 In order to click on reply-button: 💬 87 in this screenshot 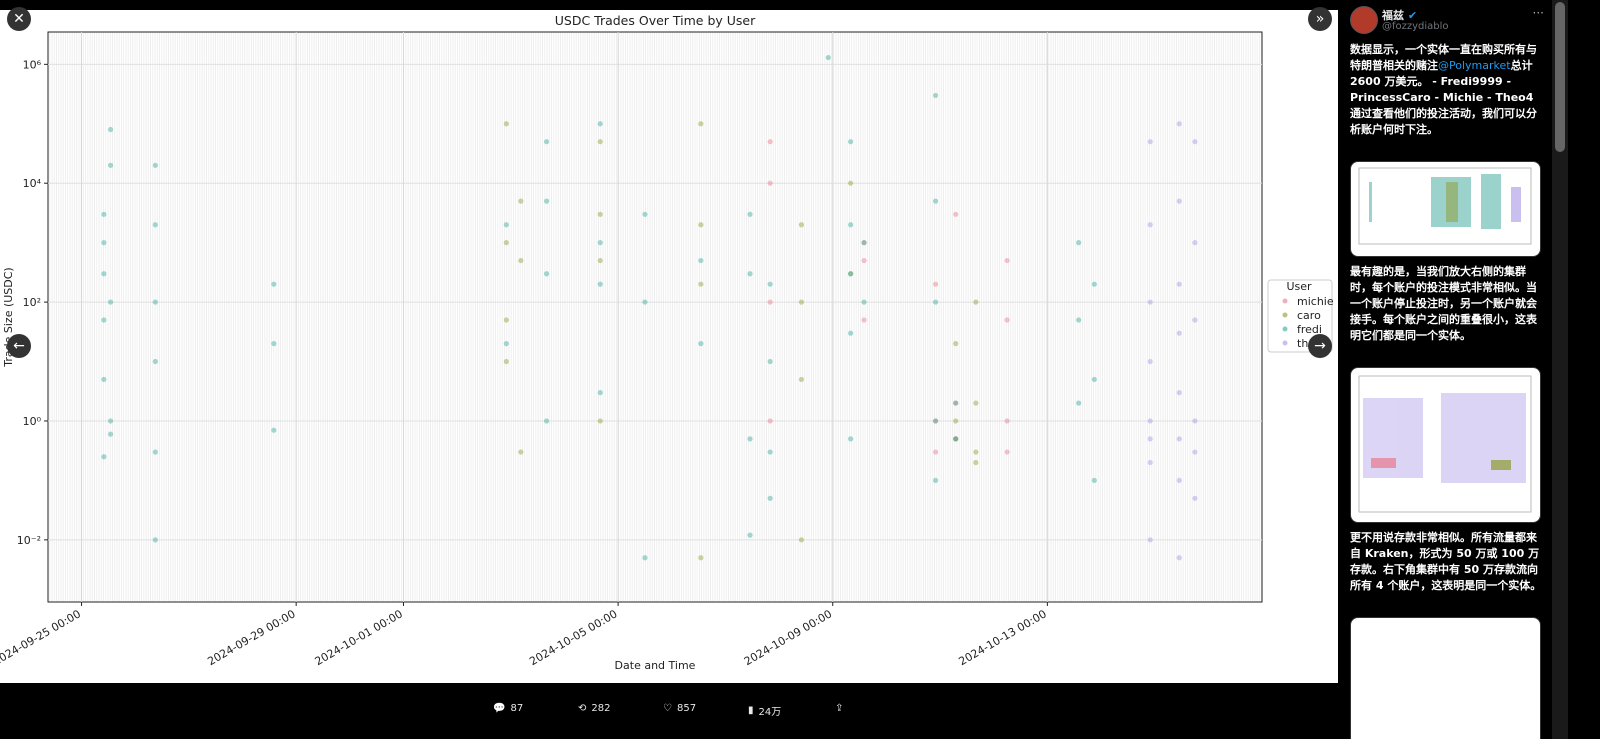, I will do `click(508, 708)`.